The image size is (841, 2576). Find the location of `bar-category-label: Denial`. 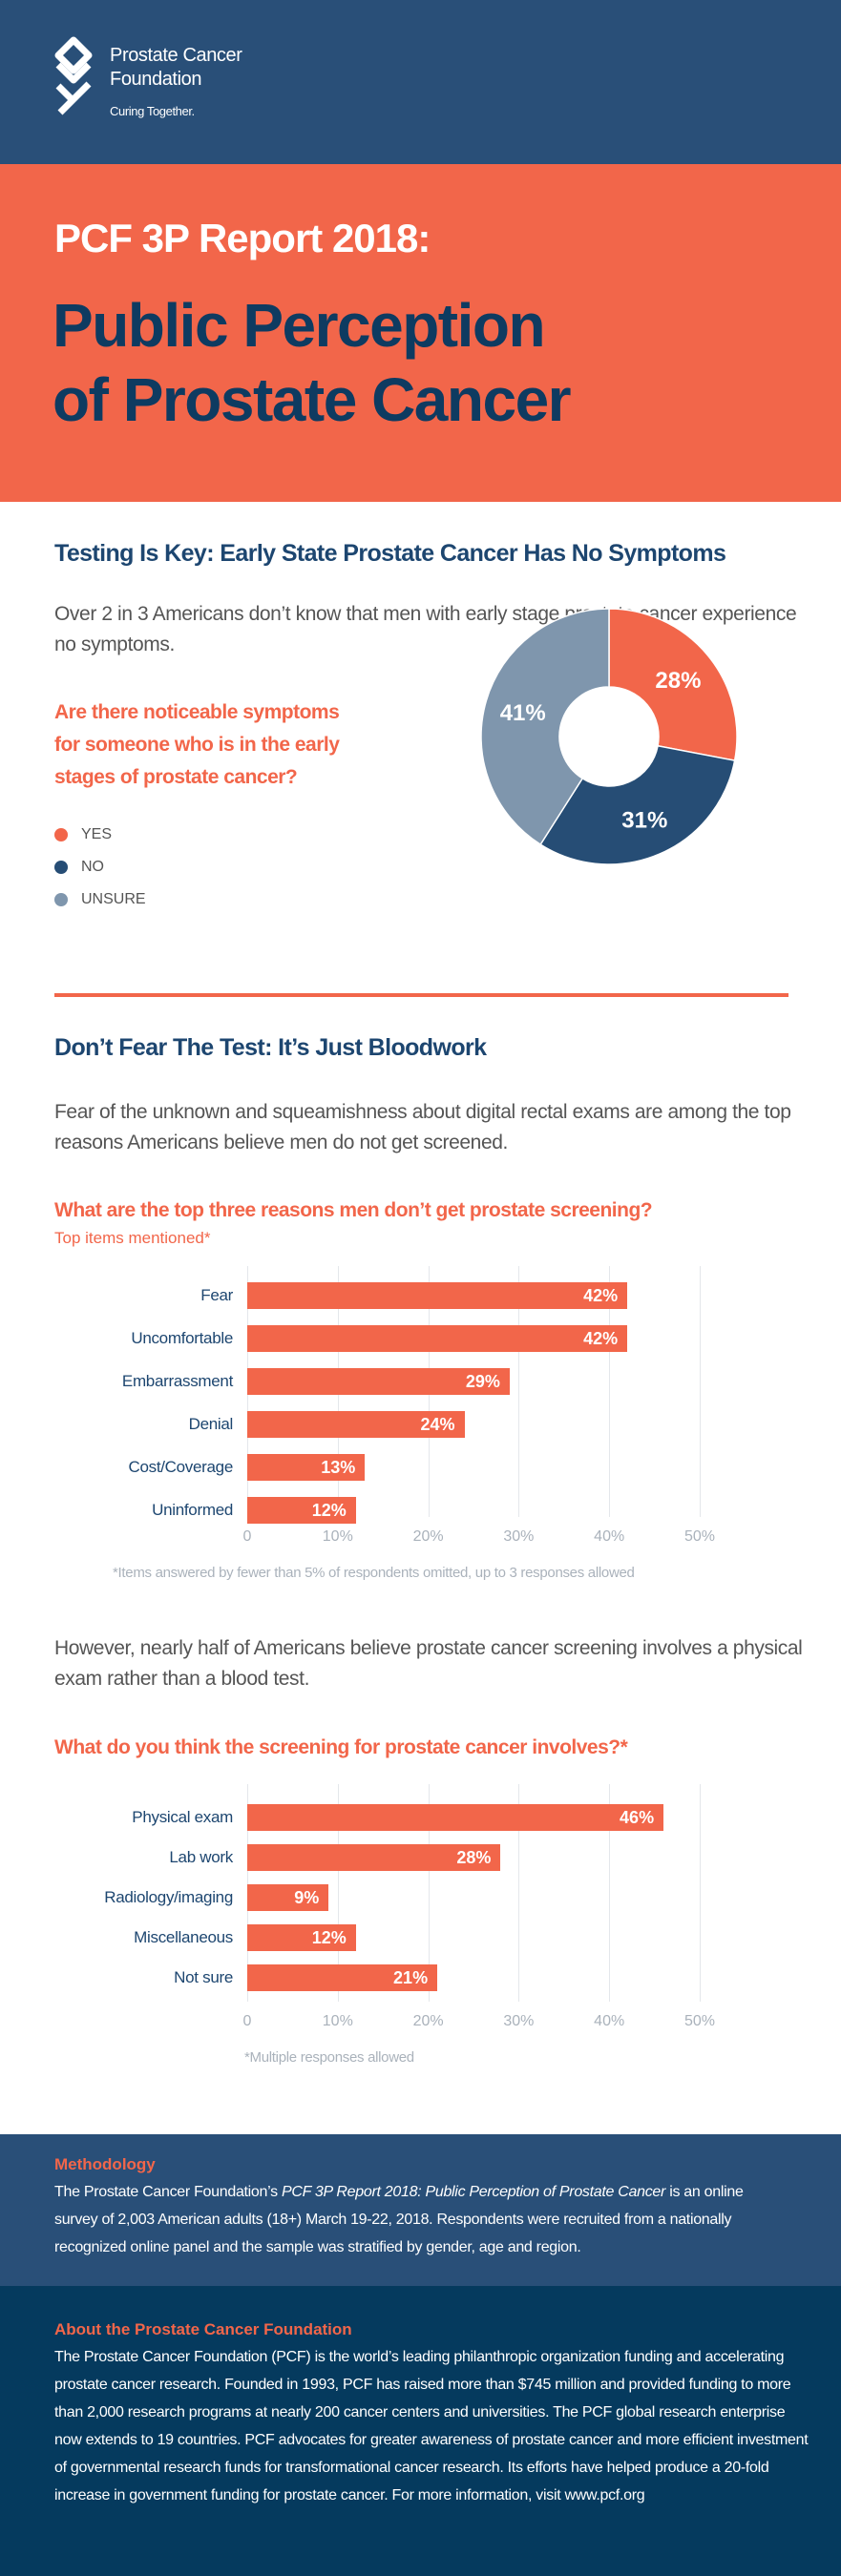

bar-category-label: Denial is located at coordinates (211, 1424).